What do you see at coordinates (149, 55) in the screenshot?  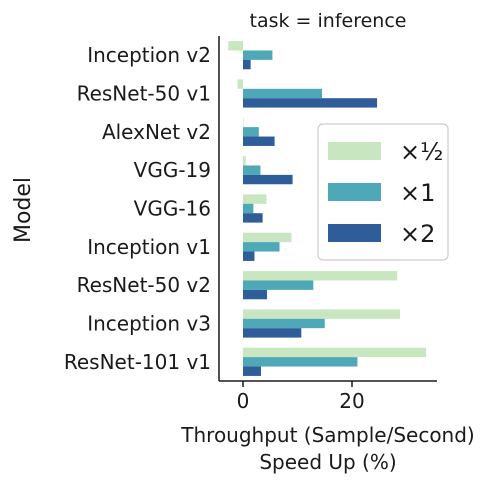 I see `category-label: Inception v2` at bounding box center [149, 55].